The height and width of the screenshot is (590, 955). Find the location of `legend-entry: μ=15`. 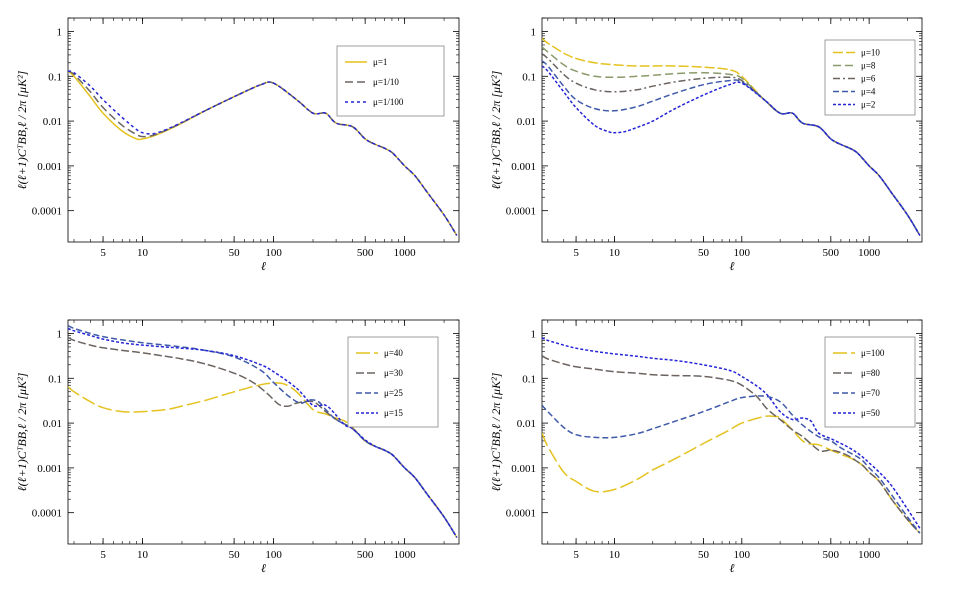

legend-entry: μ=15 is located at coordinates (393, 413).